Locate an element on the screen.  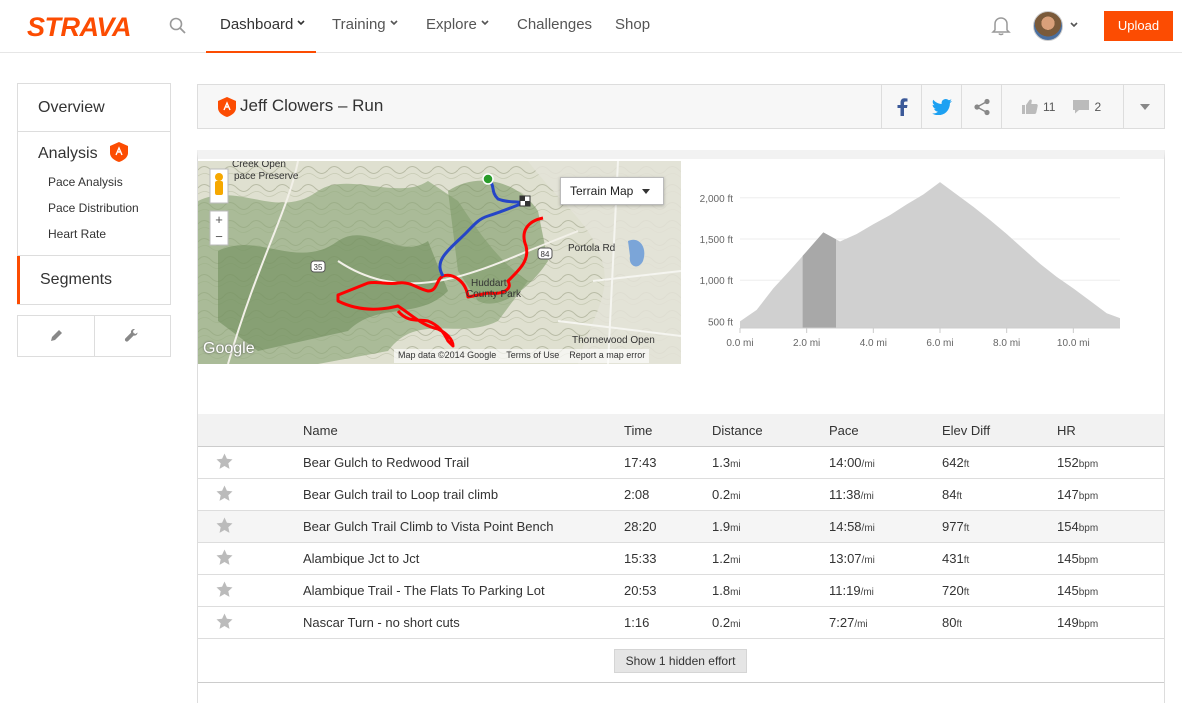
col-distance: Distance is located at coordinates (737, 430).